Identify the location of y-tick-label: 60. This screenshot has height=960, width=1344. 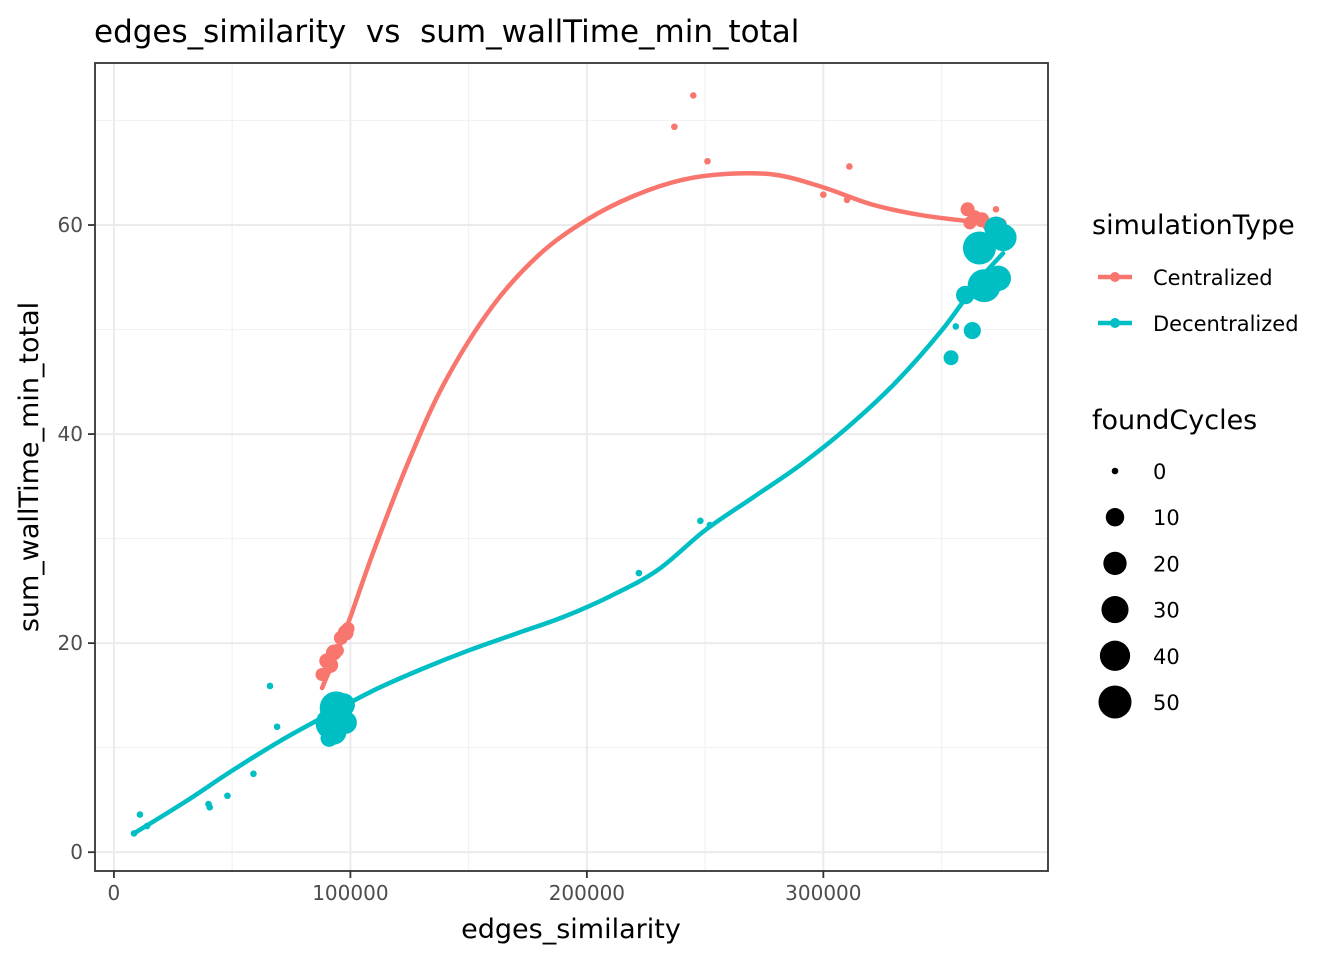
(70, 225).